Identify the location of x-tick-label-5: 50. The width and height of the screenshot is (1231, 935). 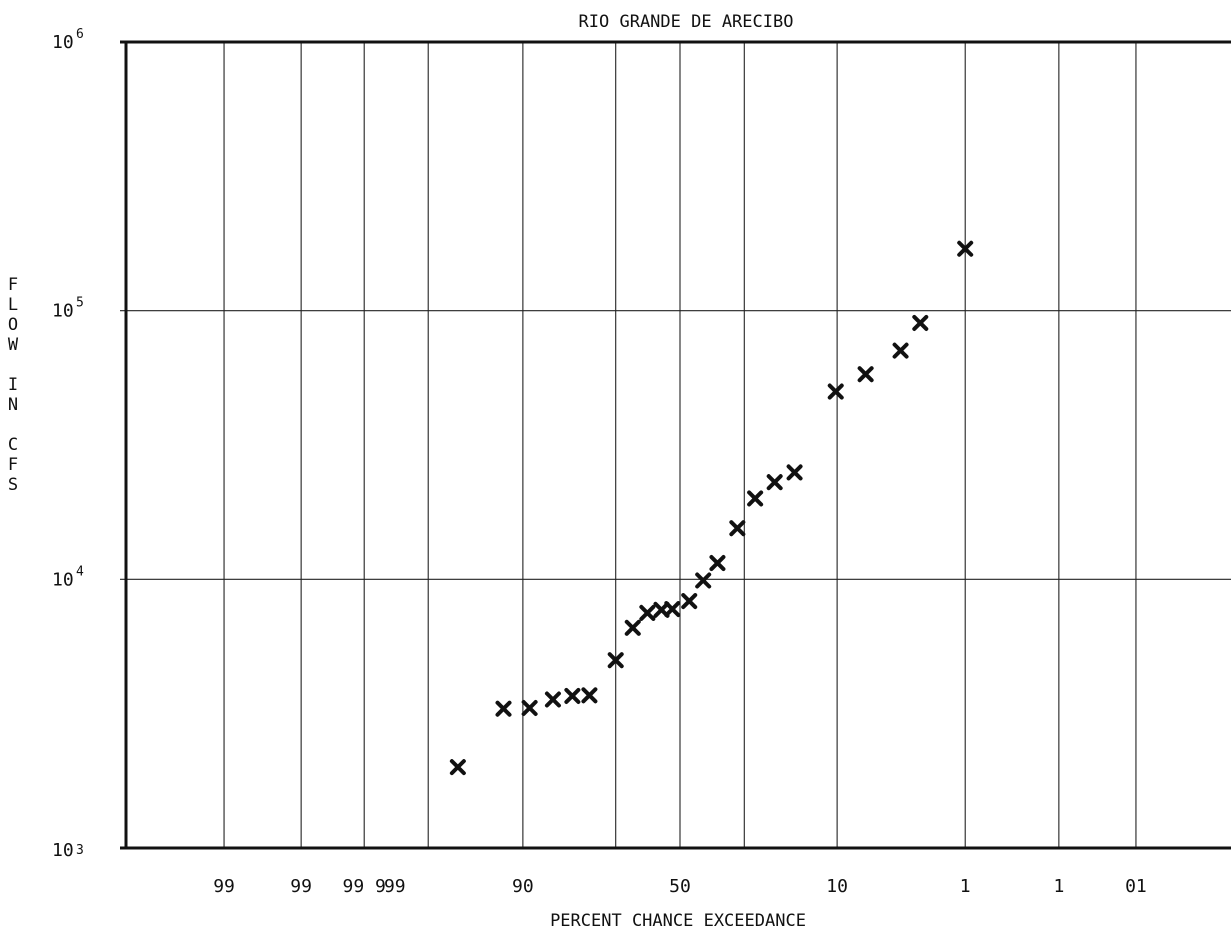
(680, 886).